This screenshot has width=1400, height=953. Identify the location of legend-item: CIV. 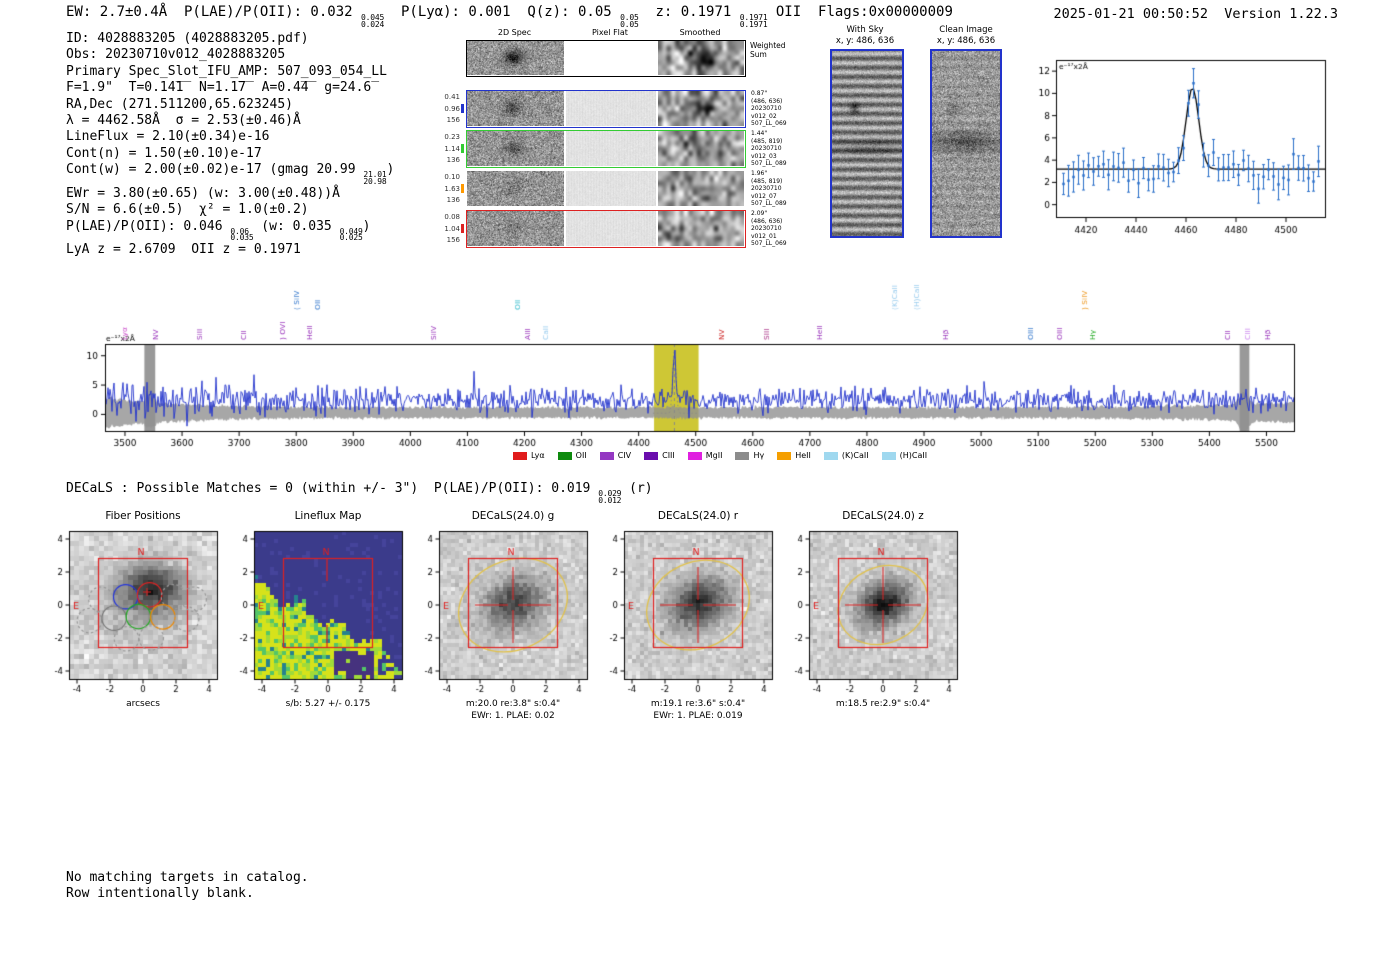
(615, 455).